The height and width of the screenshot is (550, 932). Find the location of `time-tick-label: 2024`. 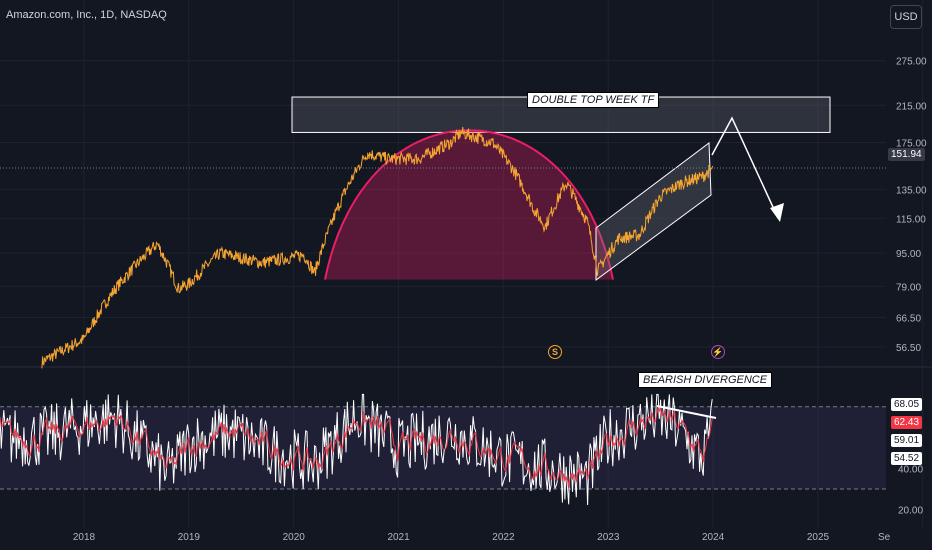

time-tick-label: 2024 is located at coordinates (713, 537).